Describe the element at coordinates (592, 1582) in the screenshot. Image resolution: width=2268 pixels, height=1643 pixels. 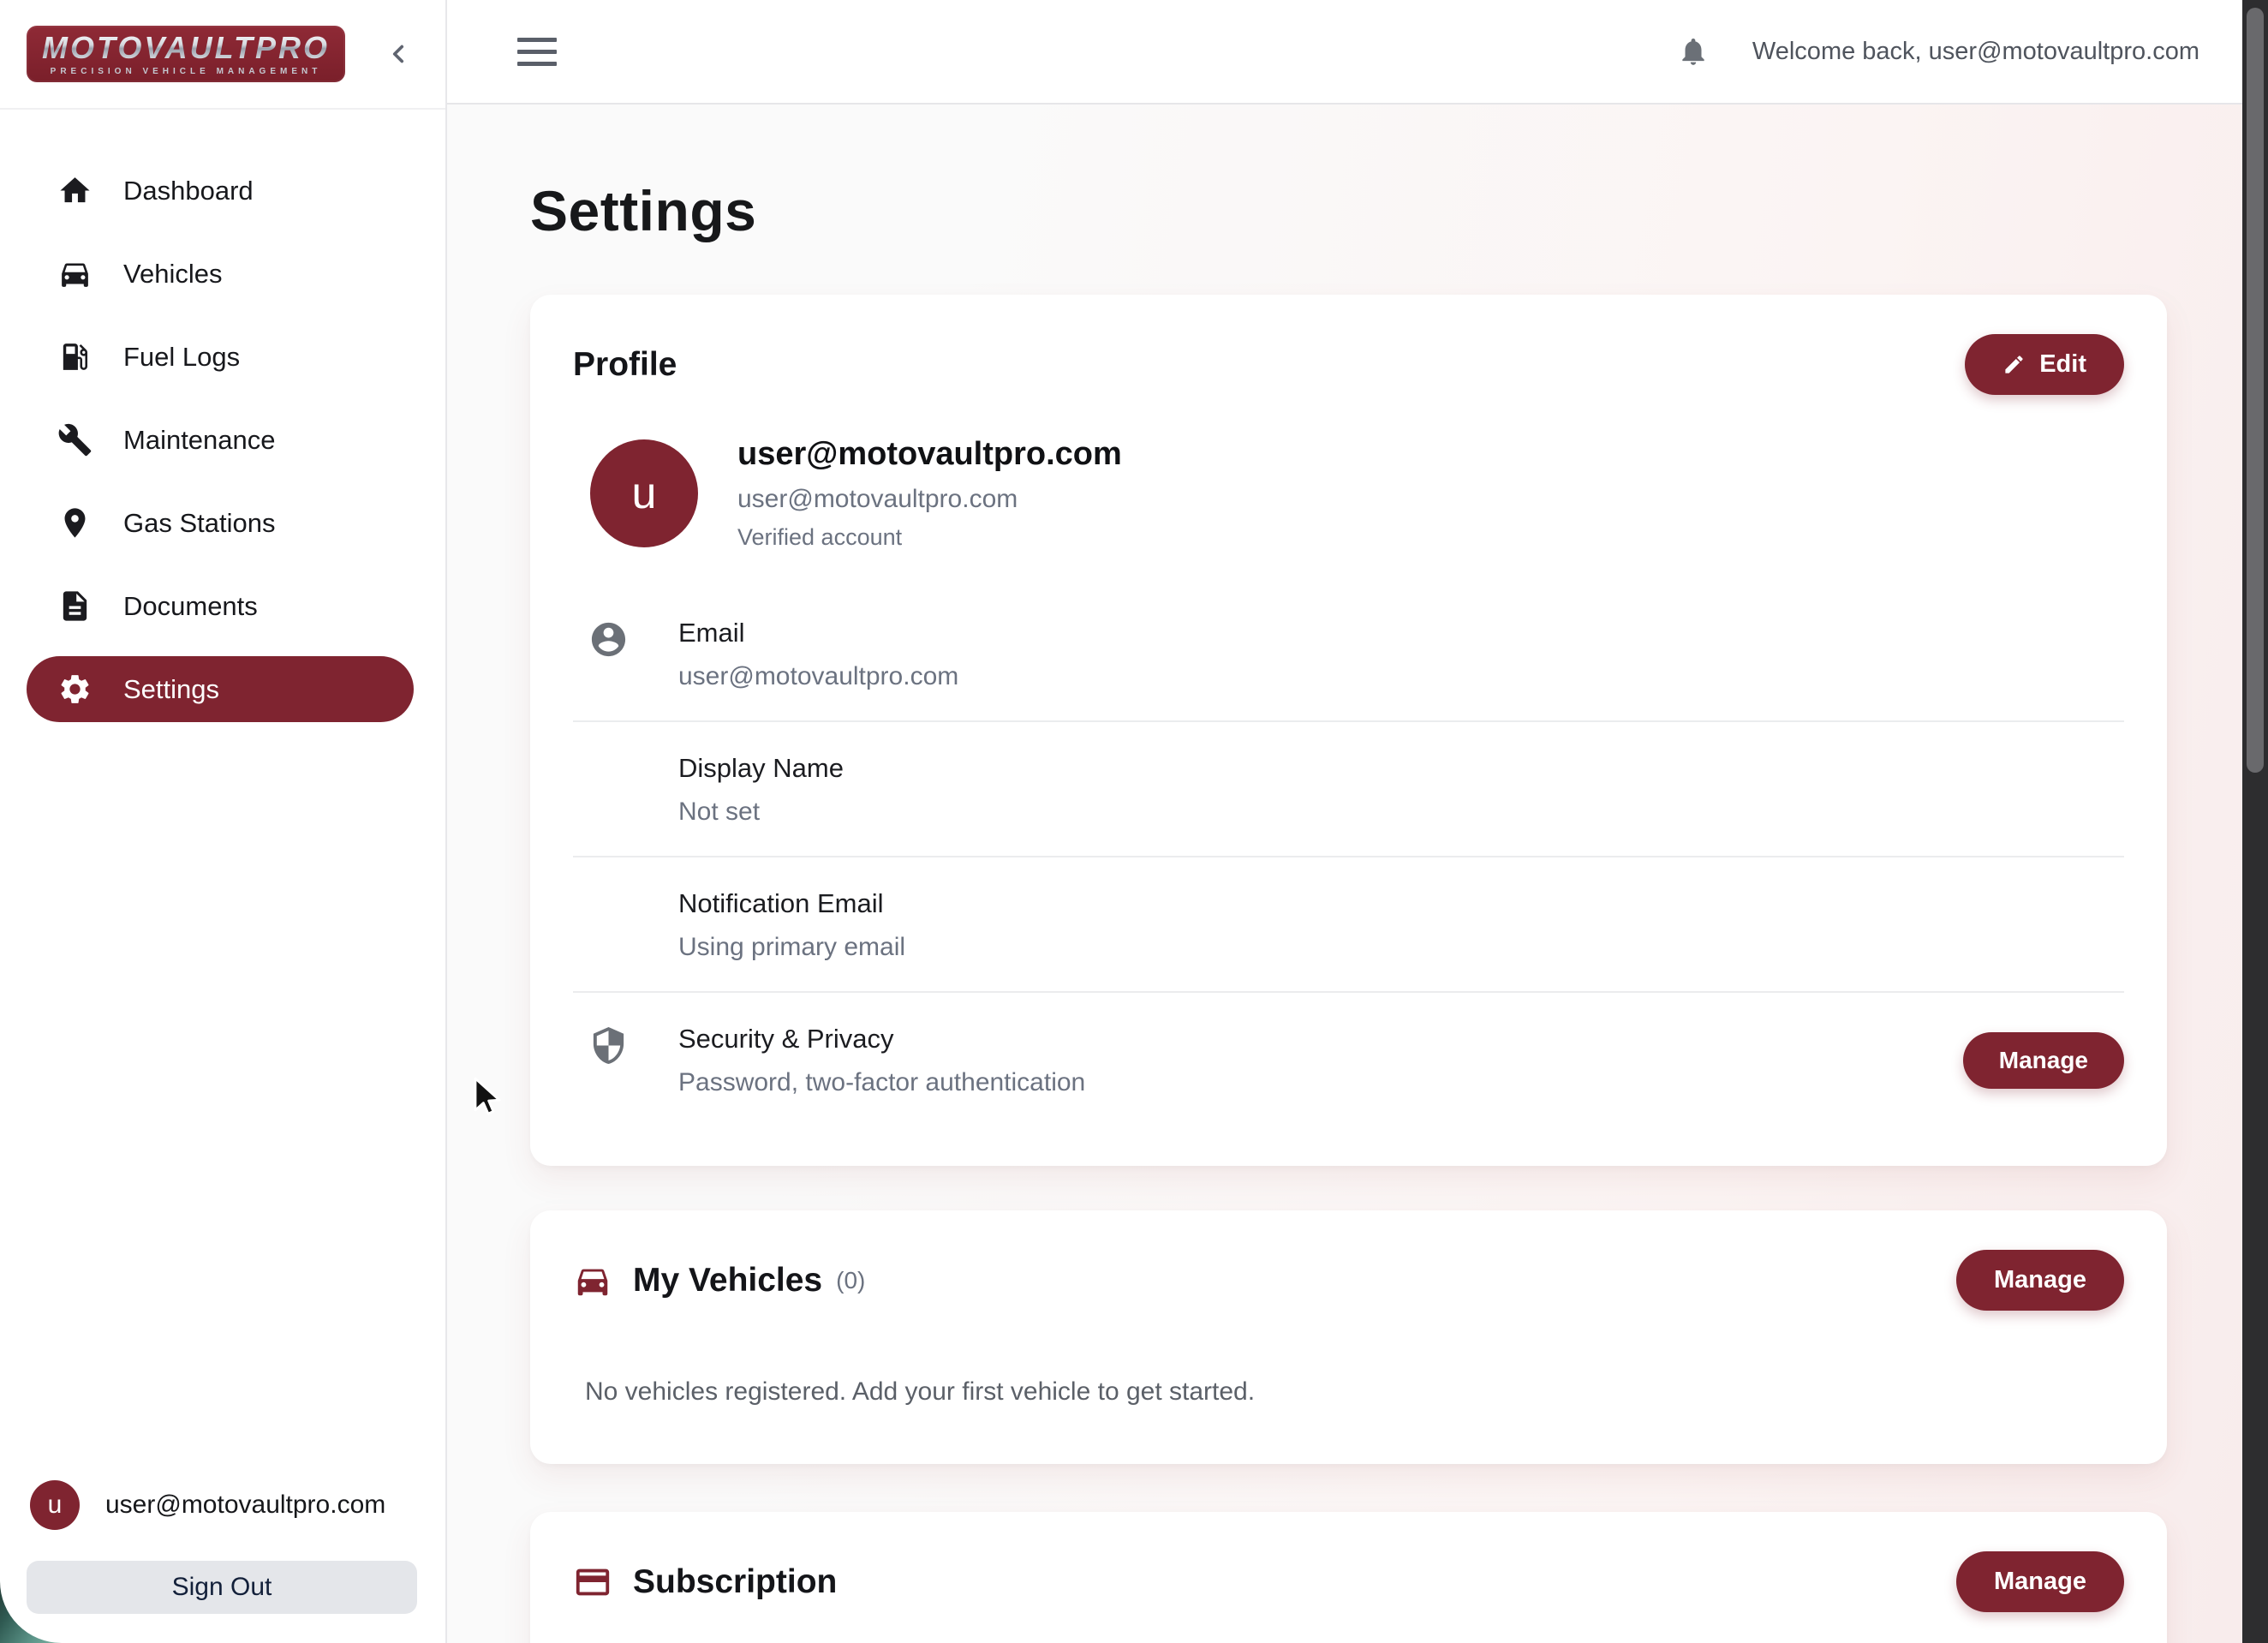
I see `credit-card-icon` at that location.